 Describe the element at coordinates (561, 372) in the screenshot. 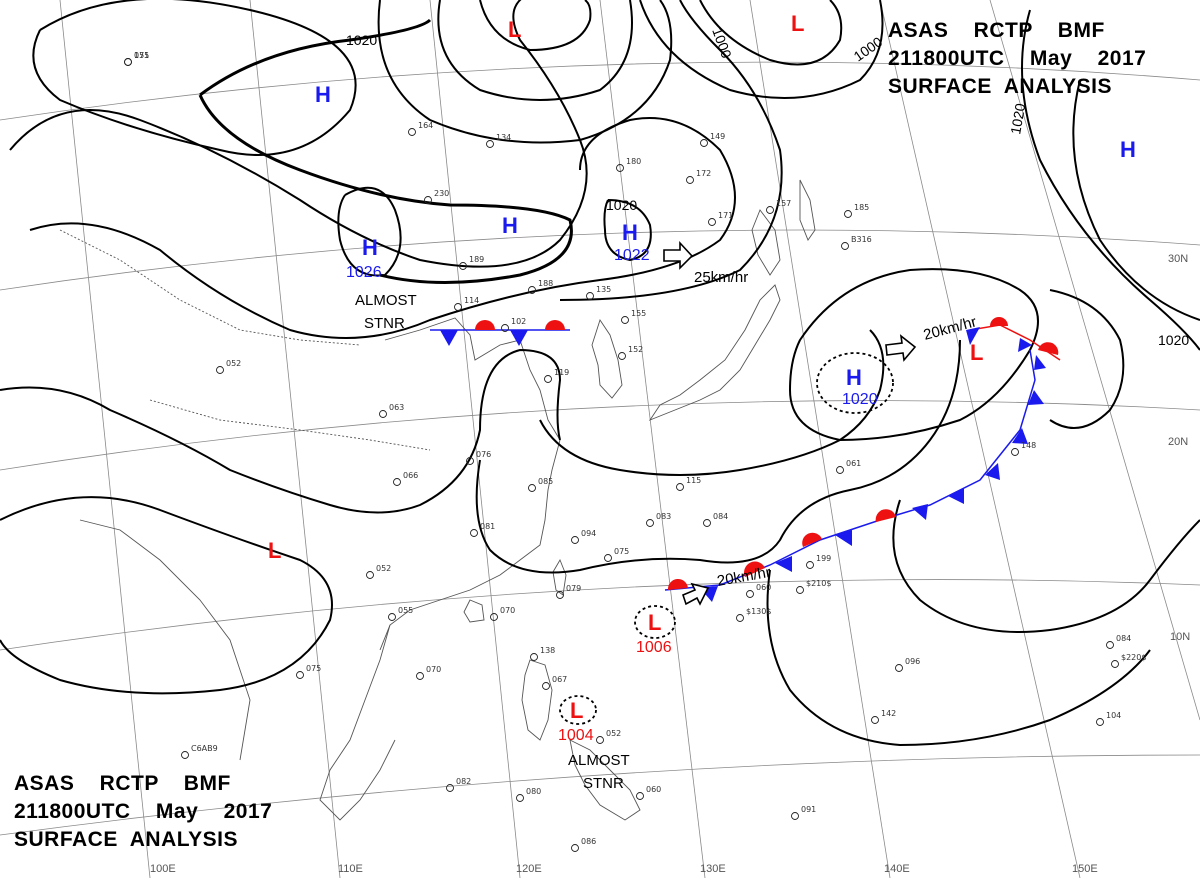

I see `station-pressure: 119` at that location.